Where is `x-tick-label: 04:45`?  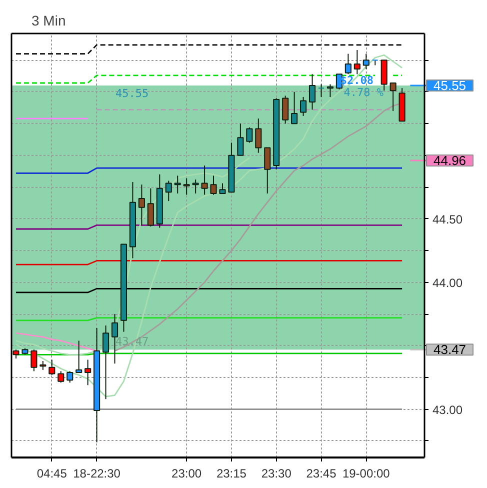 x-tick-label: 04:45 is located at coordinates (52, 473).